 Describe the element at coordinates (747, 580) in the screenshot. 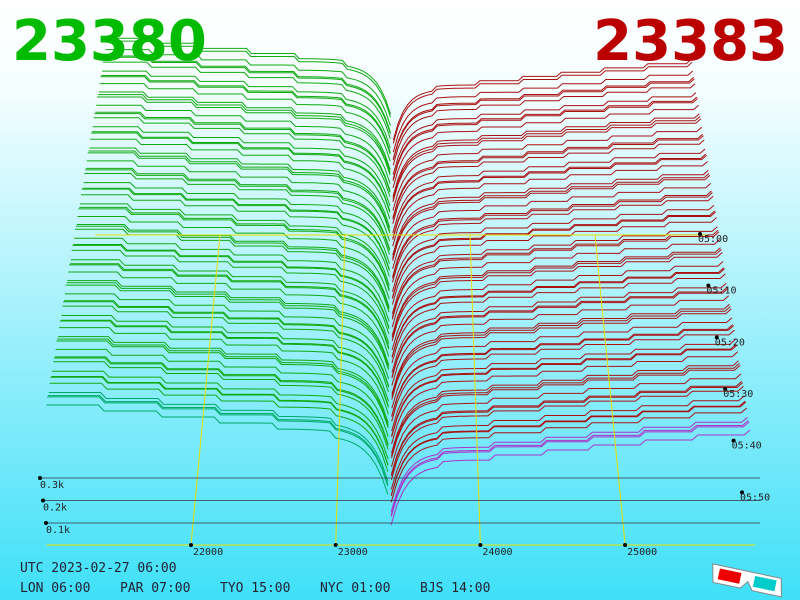

I see `3d-glasses-icon` at that location.